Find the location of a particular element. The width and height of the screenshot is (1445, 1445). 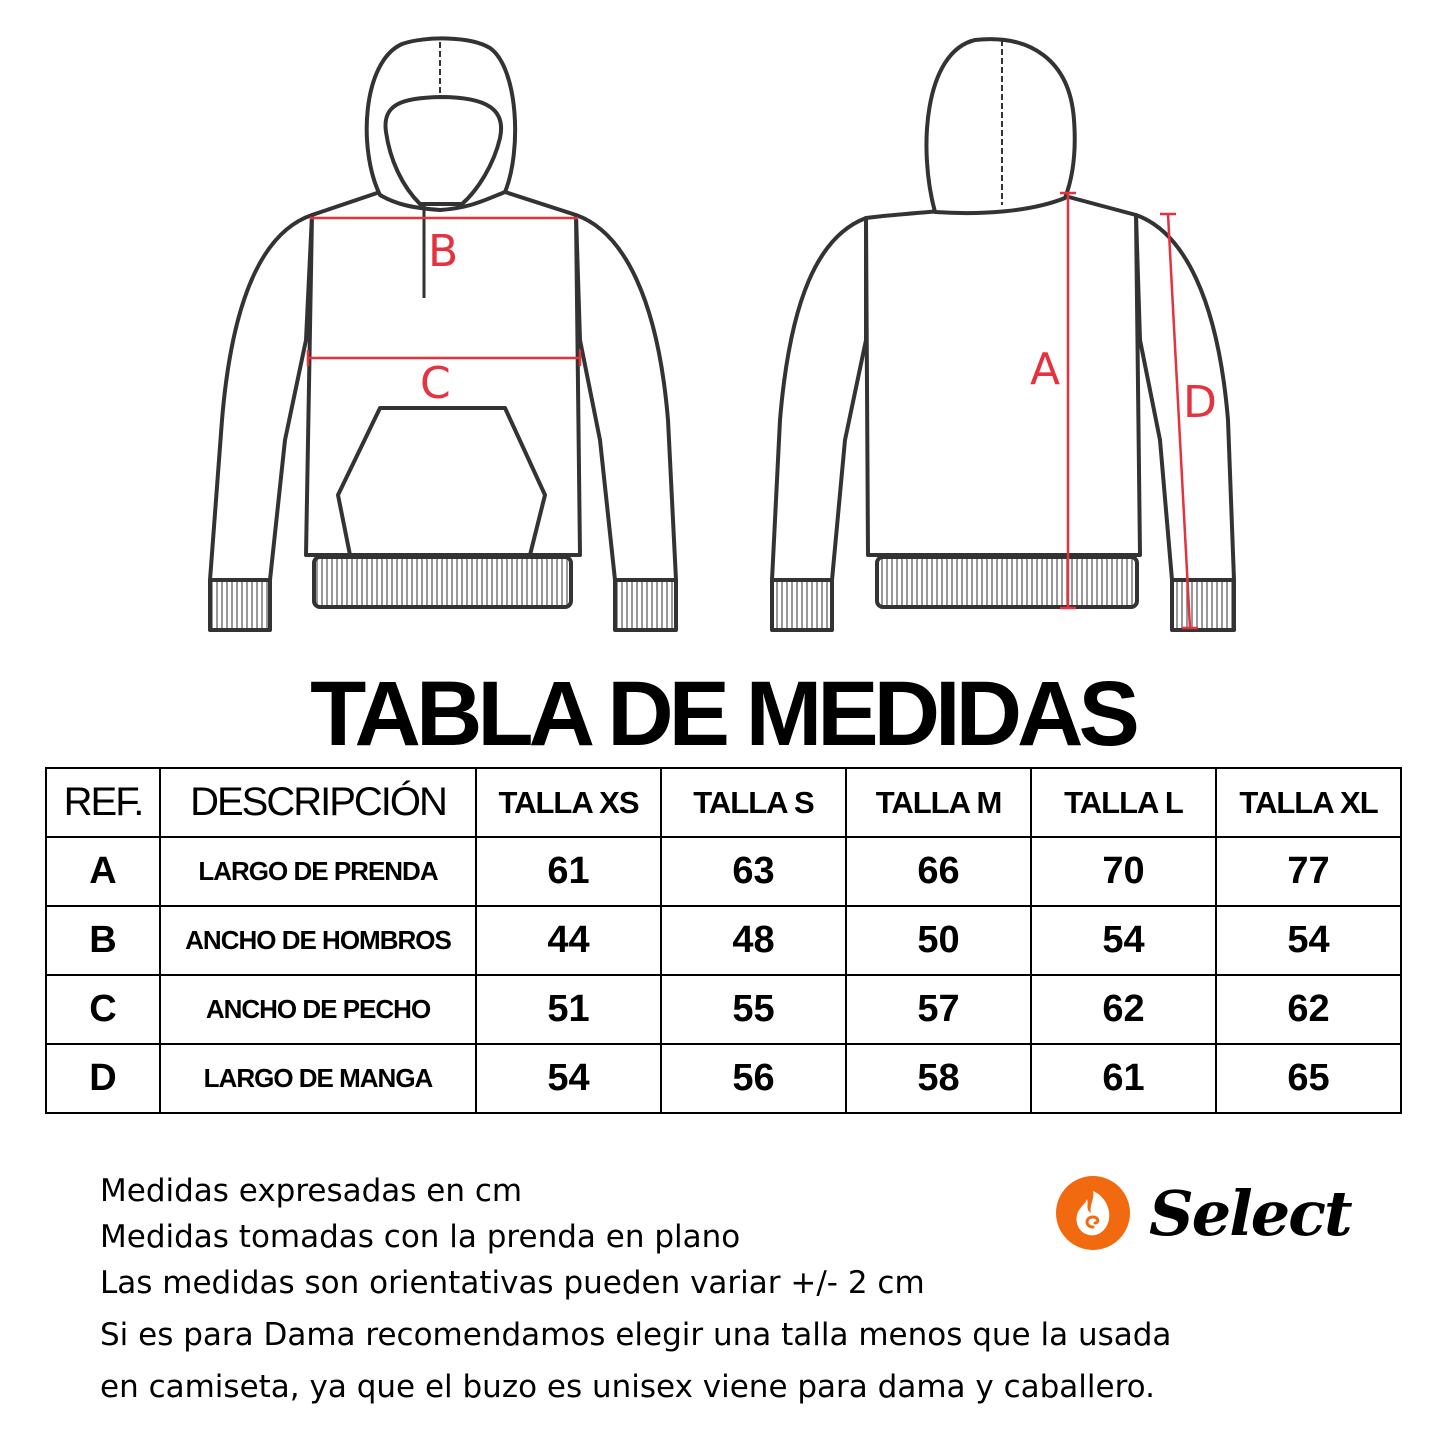

cell-desc: LARGO DE MANGA is located at coordinates (318, 1078).